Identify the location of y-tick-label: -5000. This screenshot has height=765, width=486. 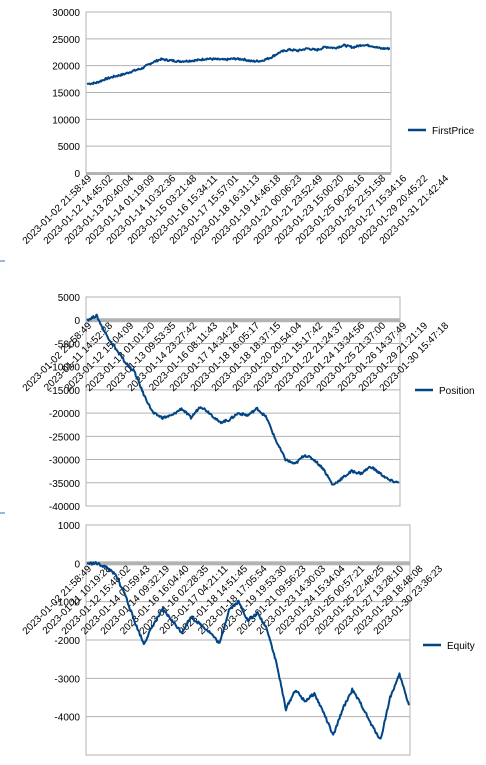
(67, 344).